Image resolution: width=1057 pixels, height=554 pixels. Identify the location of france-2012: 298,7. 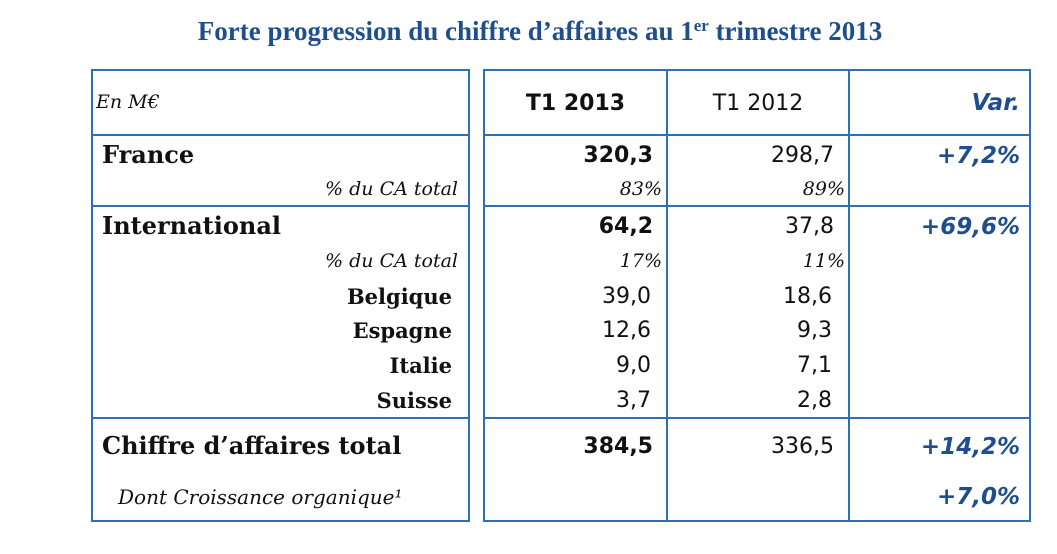
(802, 155).